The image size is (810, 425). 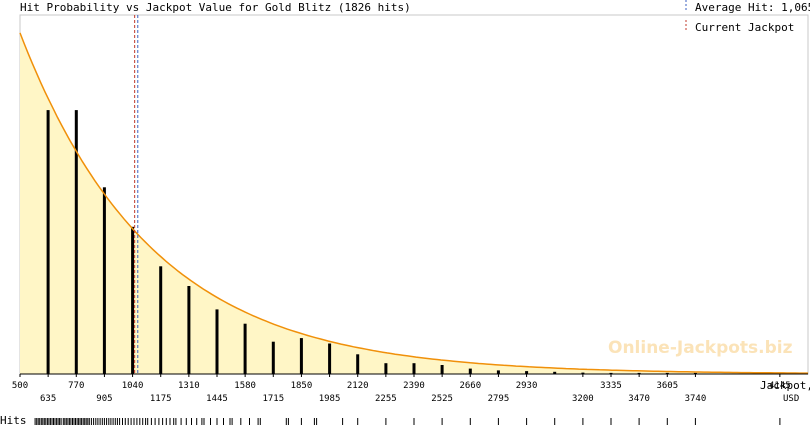 I want to click on x-tick-label: 3605, so click(x=667, y=386).